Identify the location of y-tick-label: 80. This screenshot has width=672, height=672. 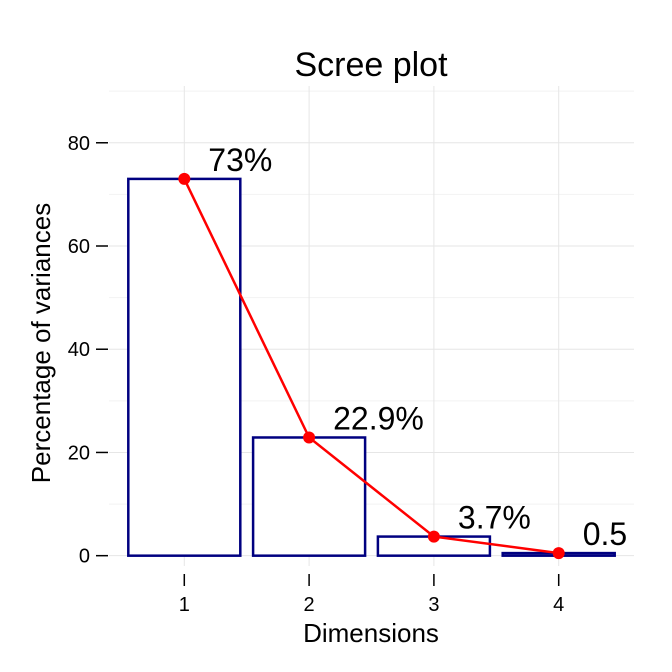
(79, 144).